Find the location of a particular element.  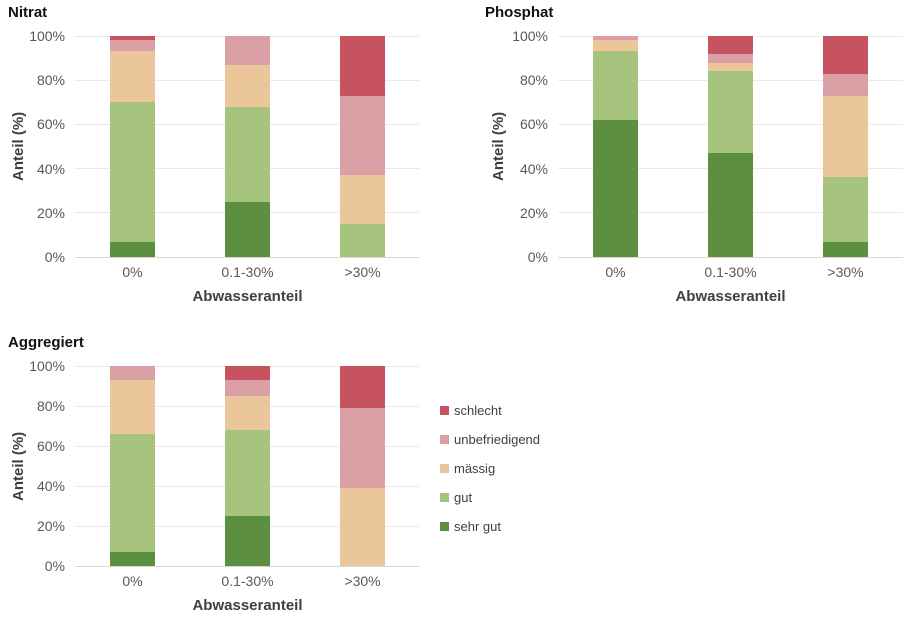

legend-item-unbefriedigend: unbefriedigend is located at coordinates (490, 439).